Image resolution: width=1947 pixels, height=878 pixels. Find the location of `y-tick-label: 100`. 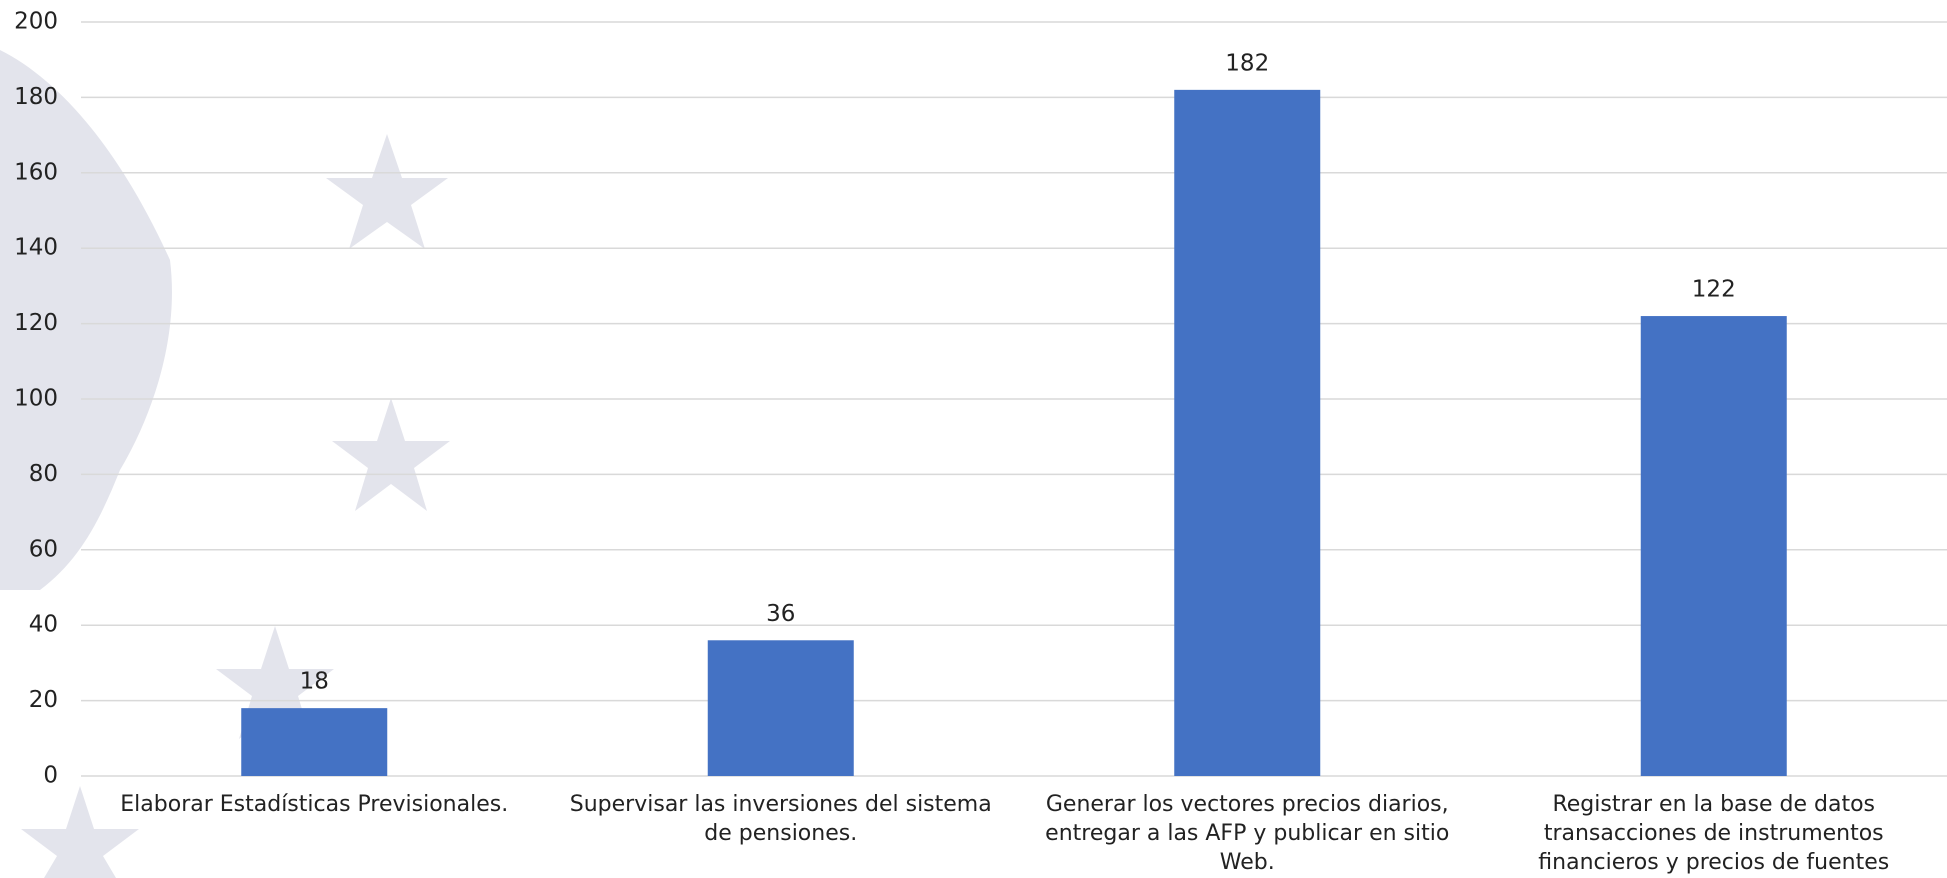

y-tick-label: 100 is located at coordinates (36, 399).